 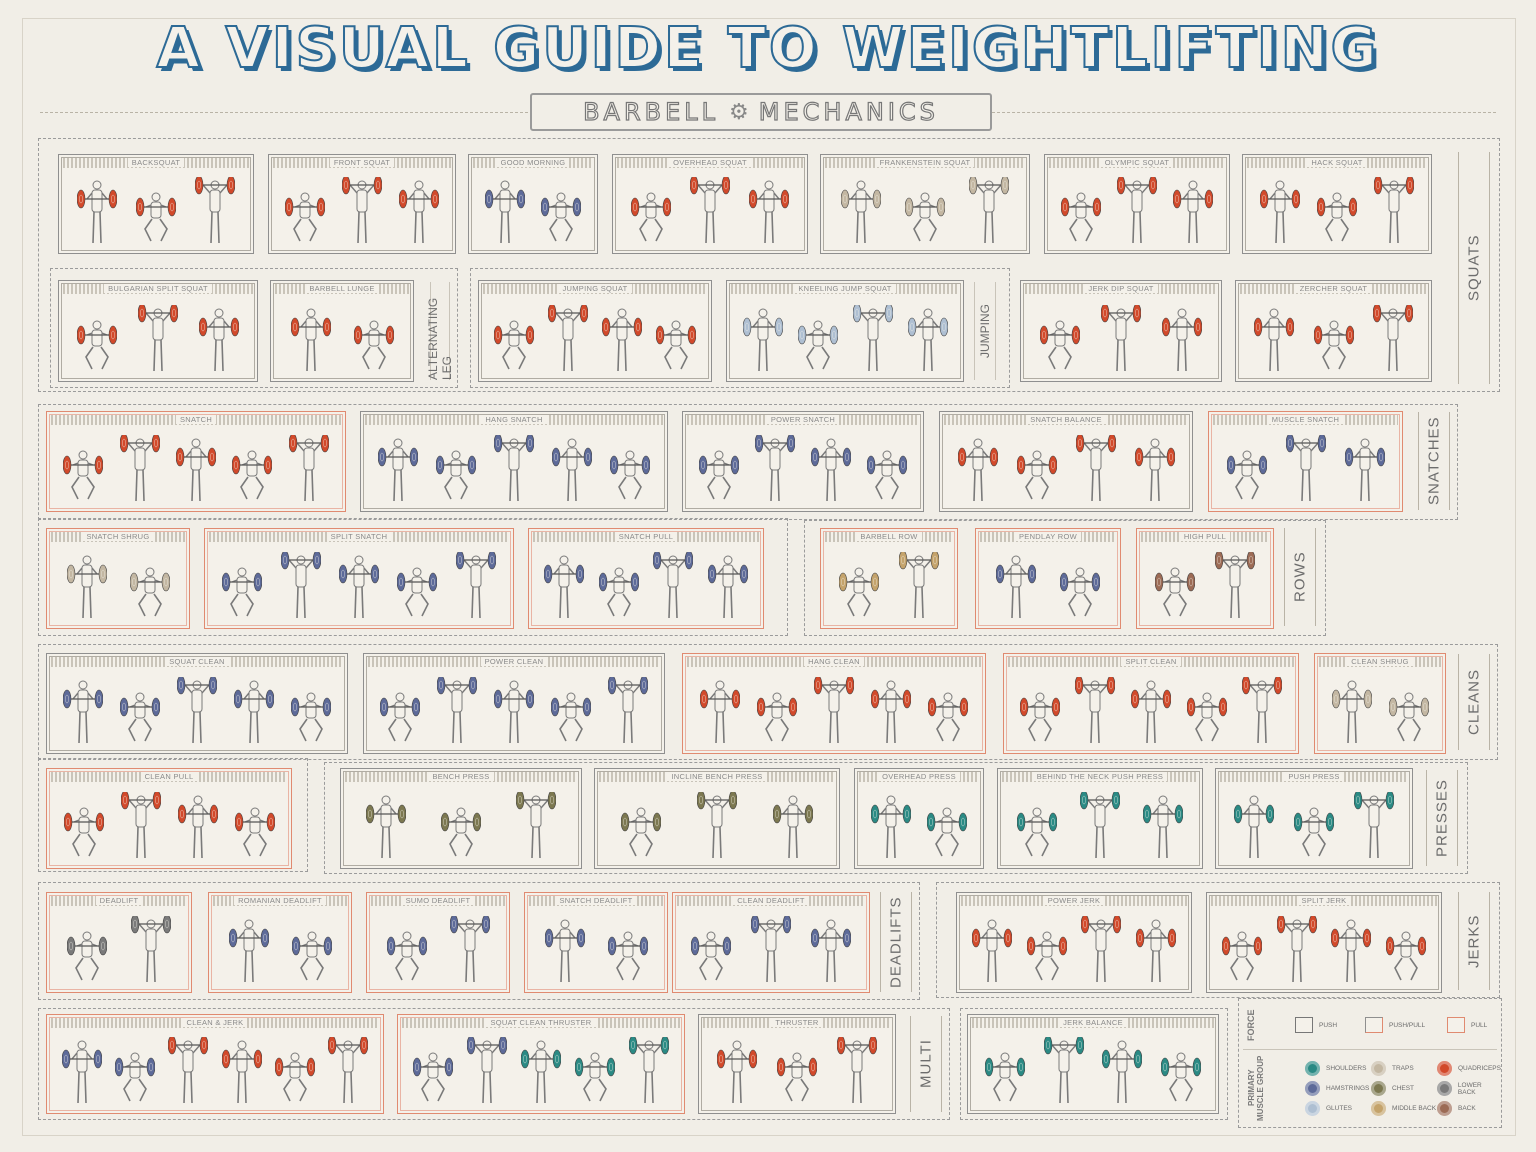 What do you see at coordinates (1304, 1025) in the screenshot?
I see `force-swatch` at bounding box center [1304, 1025].